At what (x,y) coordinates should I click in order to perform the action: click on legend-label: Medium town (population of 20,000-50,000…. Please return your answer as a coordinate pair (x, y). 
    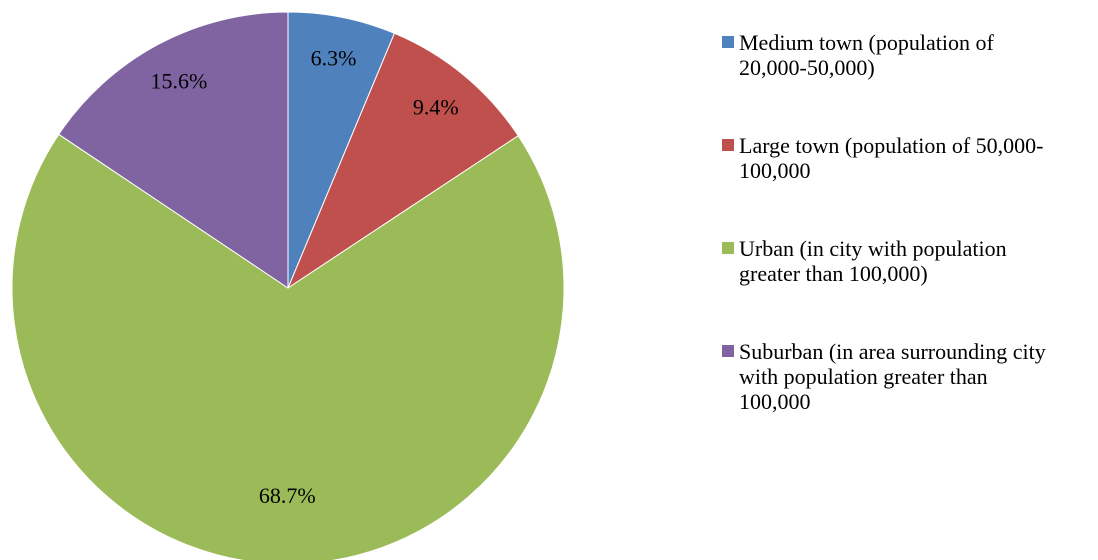
    Looking at the image, I should click on (866, 55).